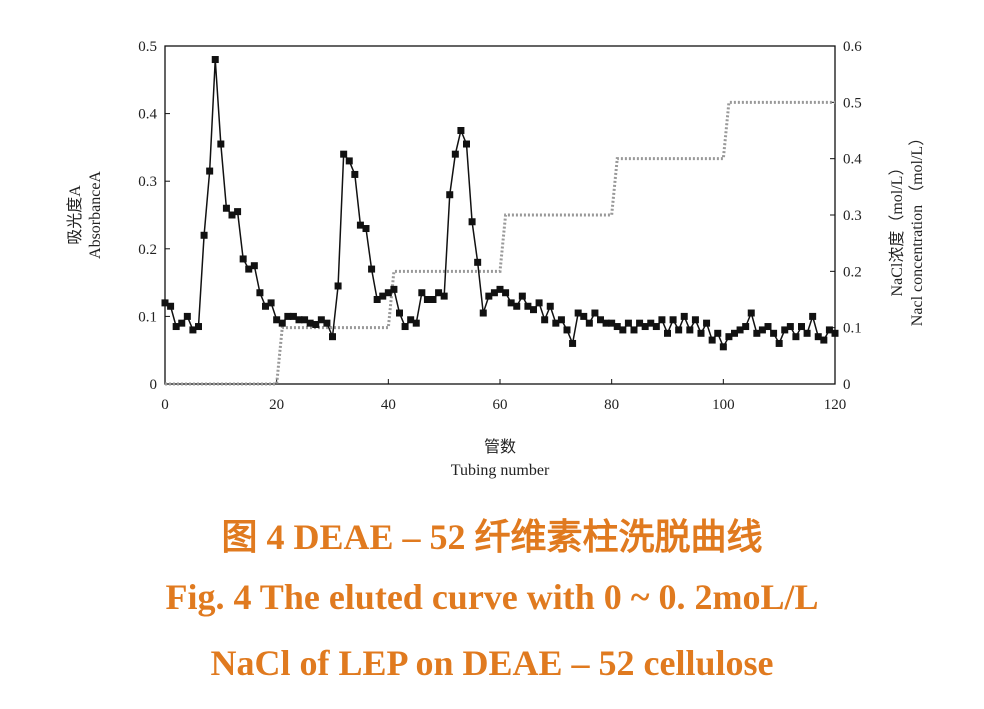 The width and height of the screenshot is (984, 709). I want to click on x-axis-ticks: 0 20 40 60 80 100 120, so click(503, 396).